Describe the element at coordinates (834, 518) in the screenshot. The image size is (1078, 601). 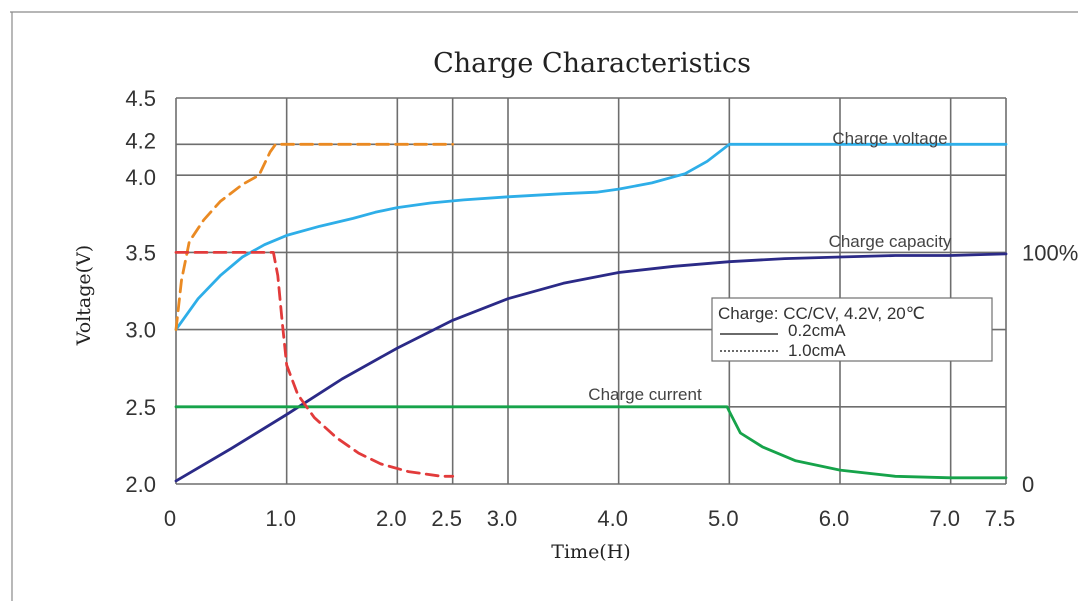
I see `x-tick-label: 6.0` at that location.